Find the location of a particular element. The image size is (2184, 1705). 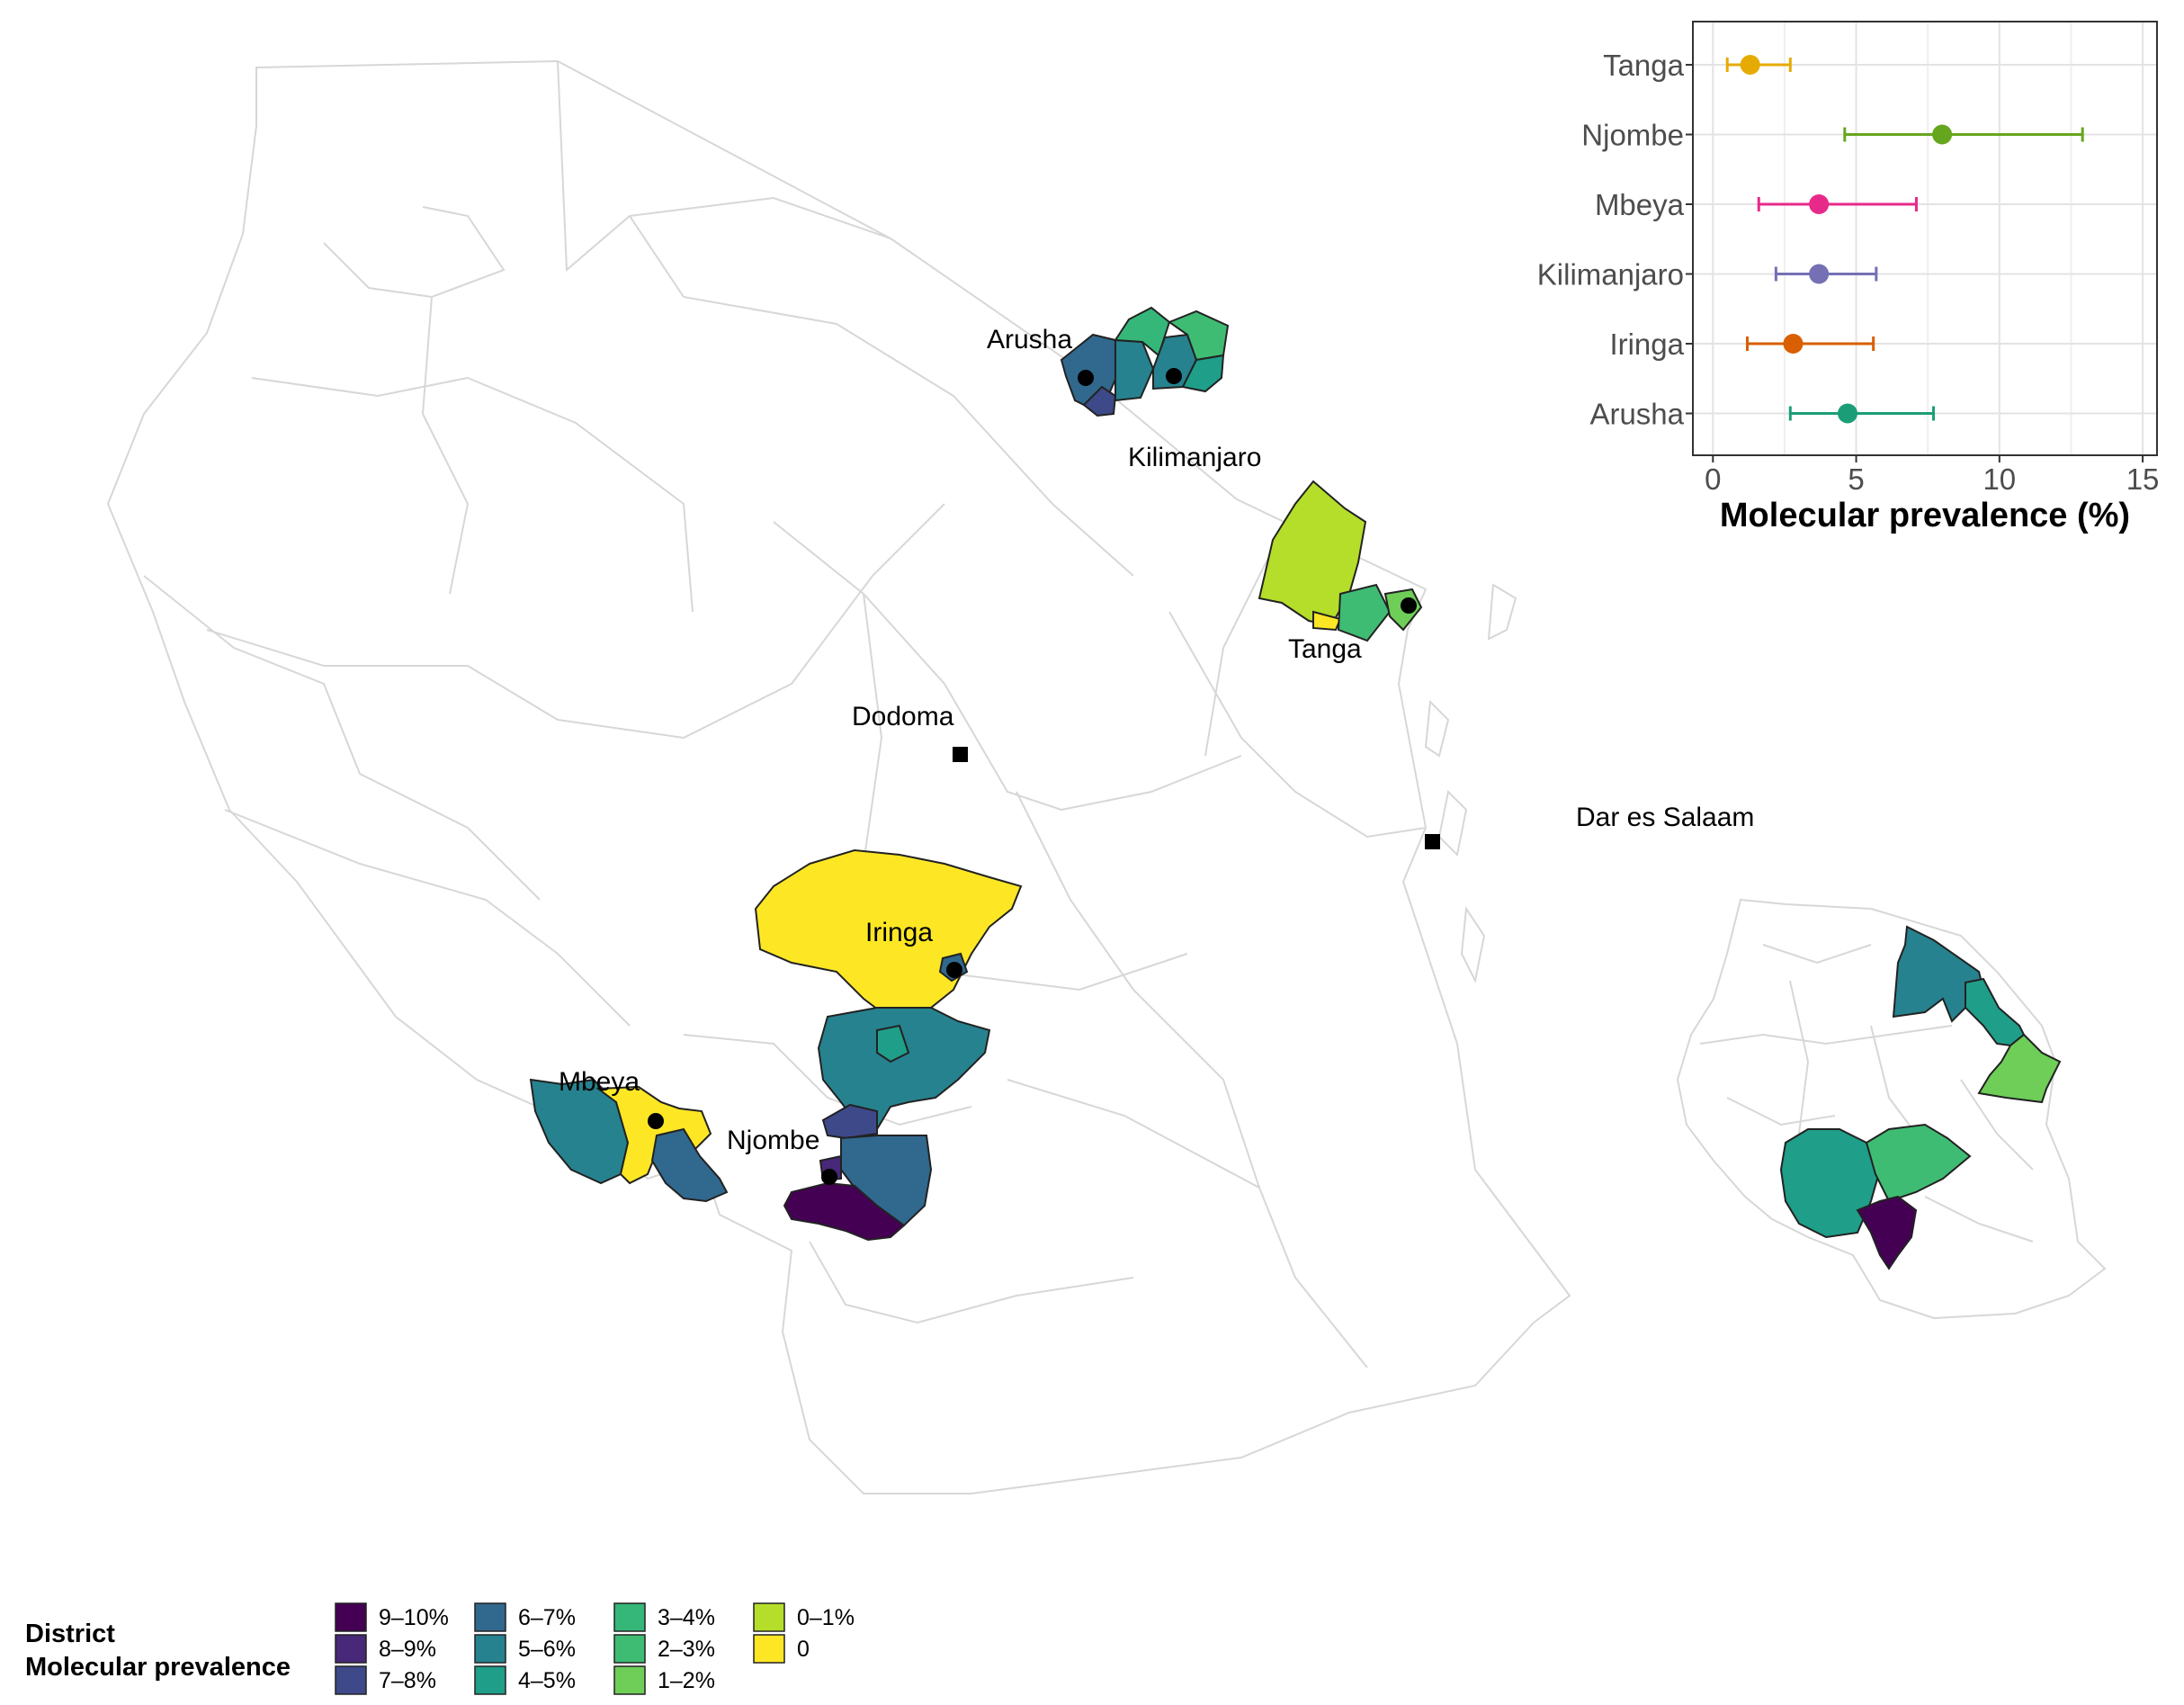

x-tick-label: 10 is located at coordinates (2000, 479).